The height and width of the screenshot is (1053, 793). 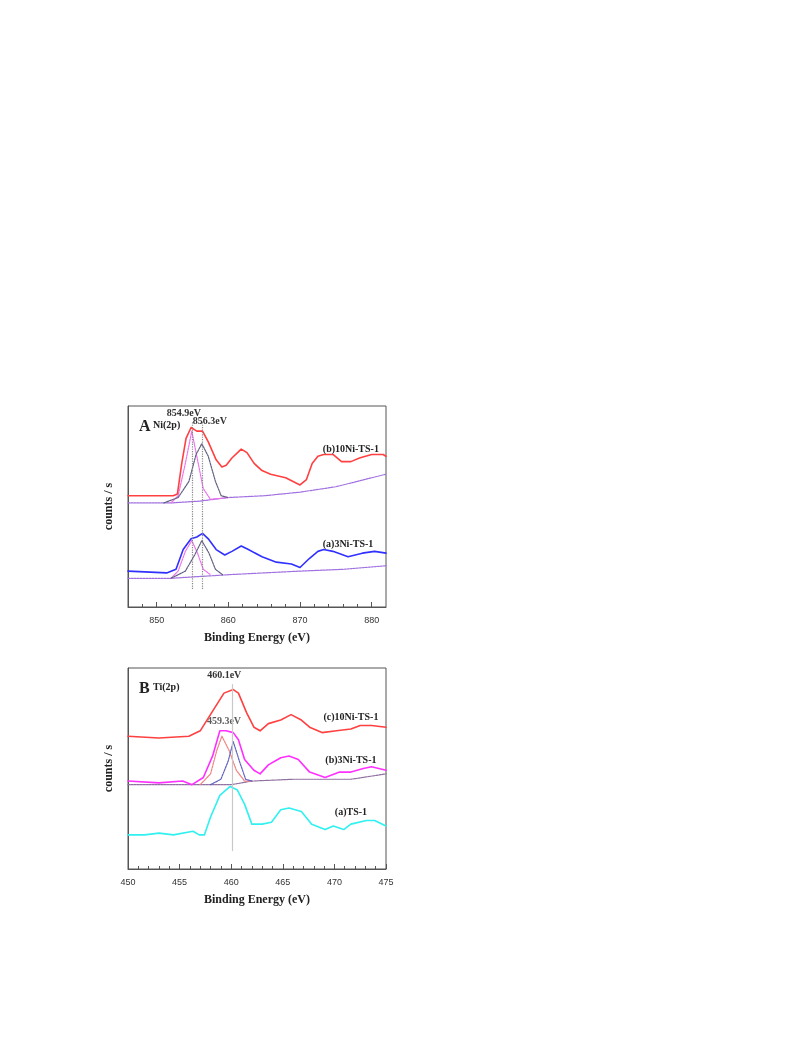 I want to click on x-tick-label: 860, so click(x=228, y=619).